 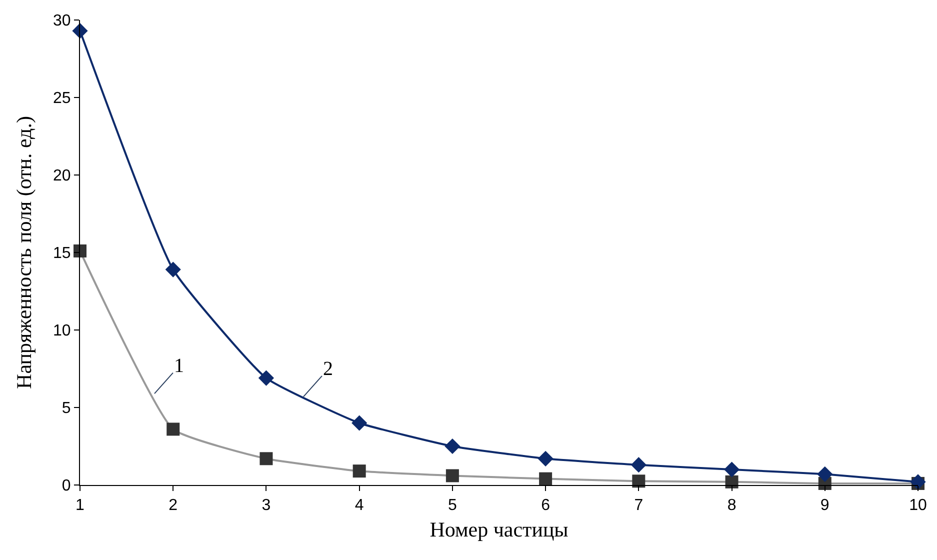 I want to click on x-tick-label: 9, so click(x=825, y=505).